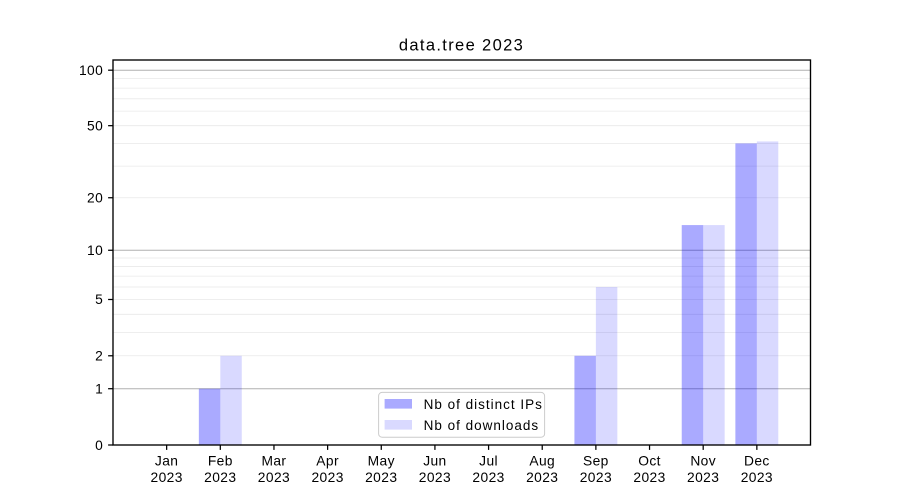 The width and height of the screenshot is (900, 500). What do you see at coordinates (166, 461) in the screenshot?
I see `svg-text: Jan` at bounding box center [166, 461].